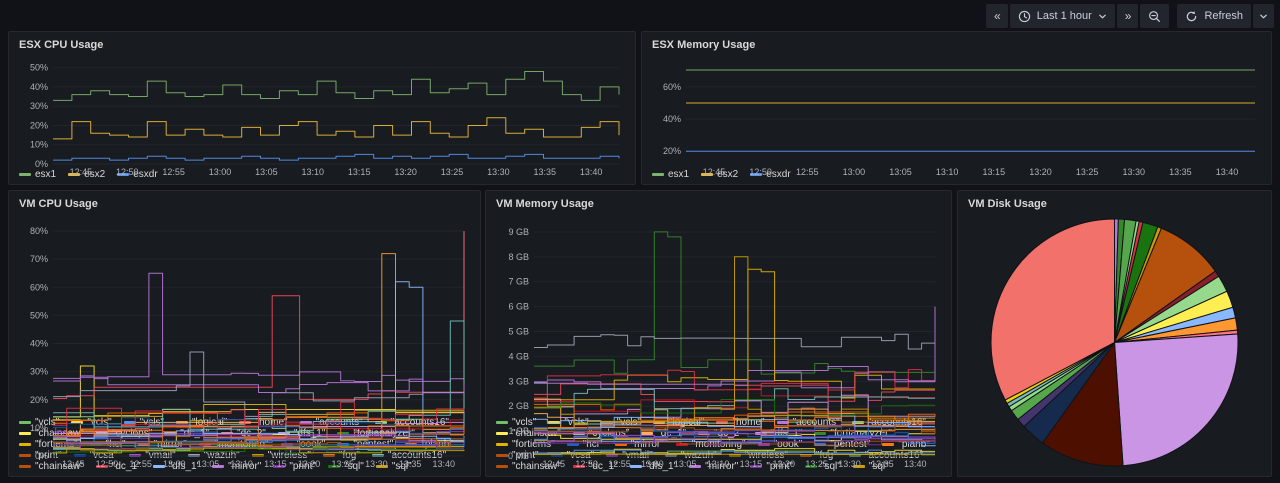 This screenshot has height=483, width=1280. I want to click on panel-title: ESX CPU Usage, so click(61, 45).